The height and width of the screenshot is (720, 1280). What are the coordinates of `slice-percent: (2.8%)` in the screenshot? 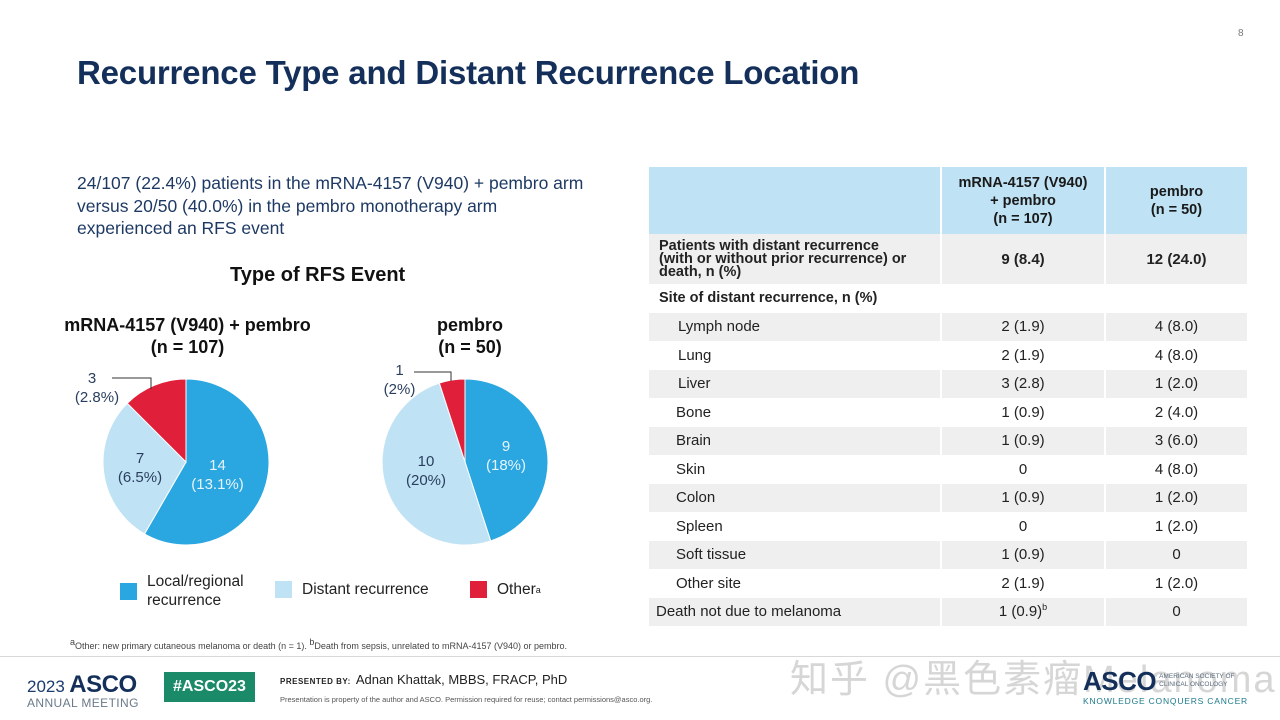 It's located at (97, 397).